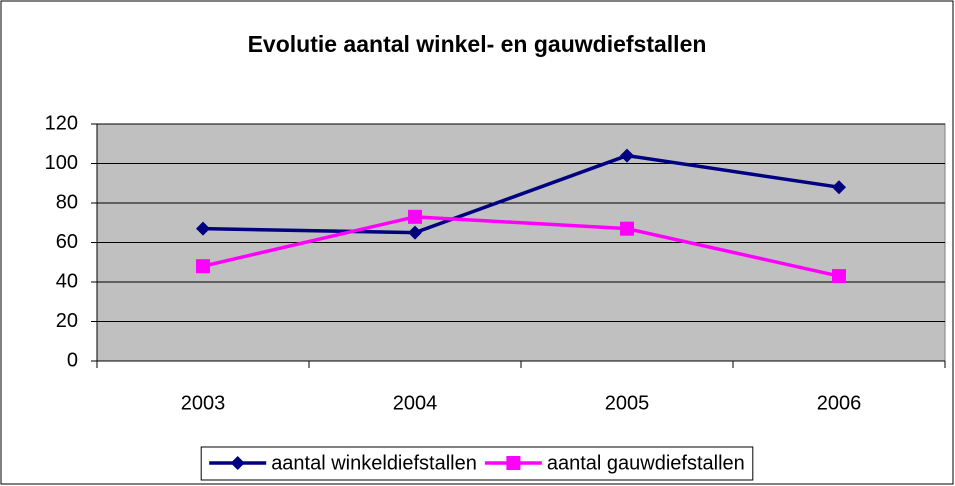 The image size is (955, 486). What do you see at coordinates (627, 403) in the screenshot?
I see `x-tick-label: 2005` at bounding box center [627, 403].